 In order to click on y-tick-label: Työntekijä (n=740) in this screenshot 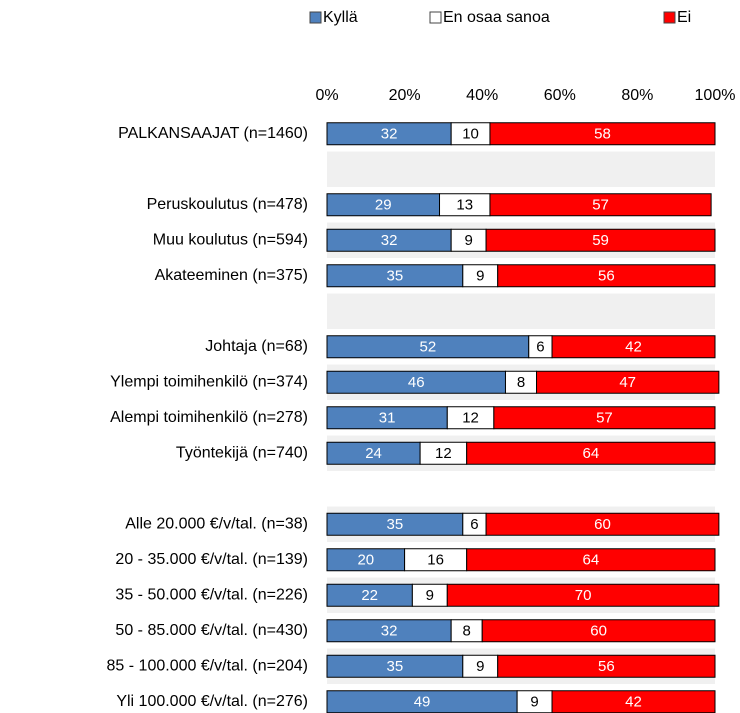, I will do `click(242, 452)`.